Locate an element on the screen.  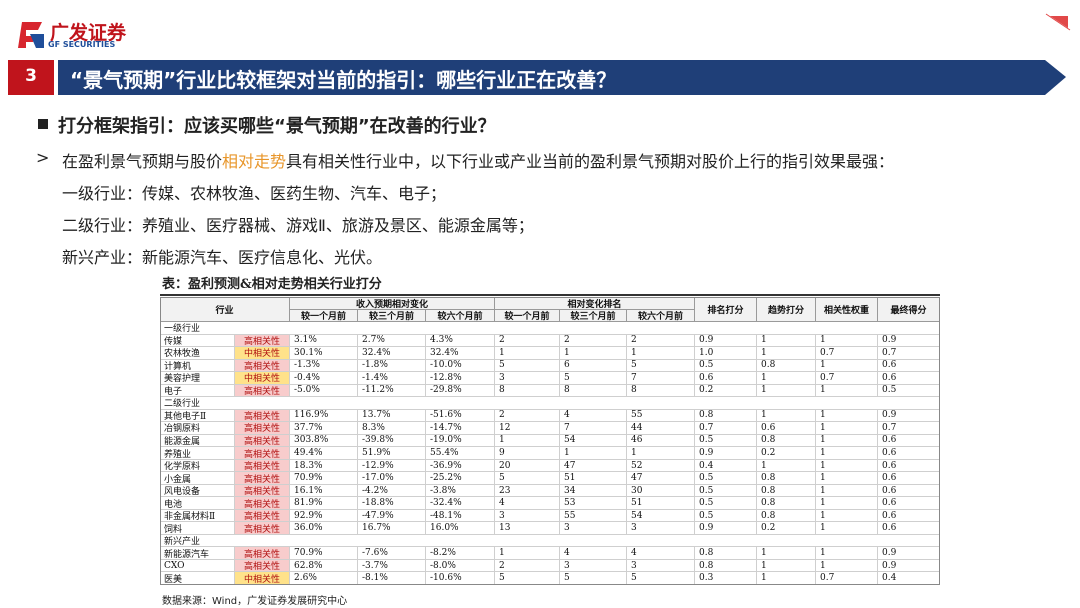
sub-header: 较一个月前 is located at coordinates (527, 316).